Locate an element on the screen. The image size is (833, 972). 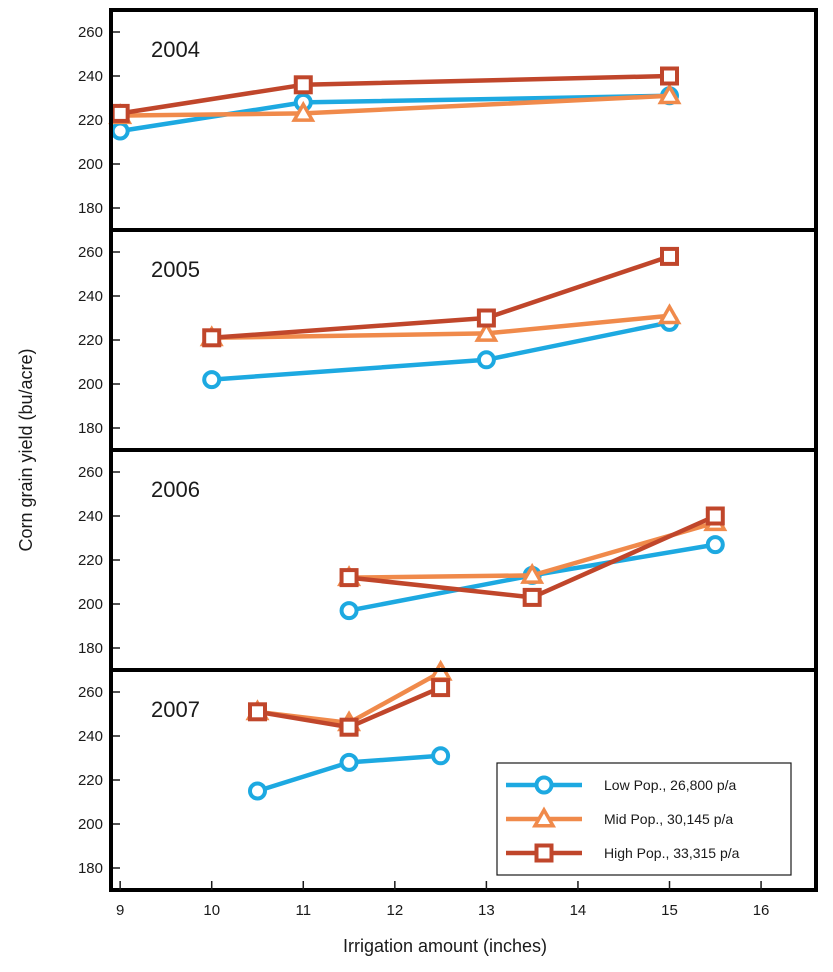
y-tick-label-2005-180: 180 is located at coordinates (90, 428).